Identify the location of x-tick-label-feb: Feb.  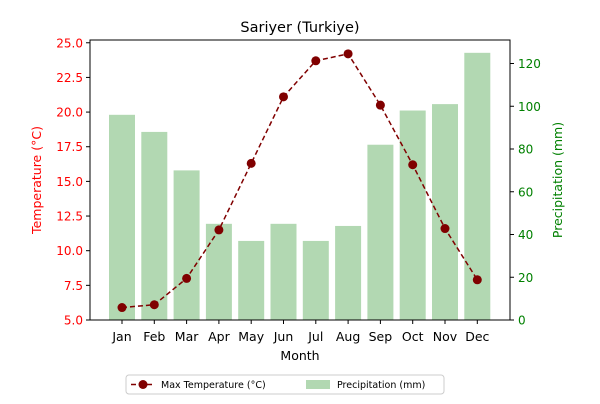
(154, 336).